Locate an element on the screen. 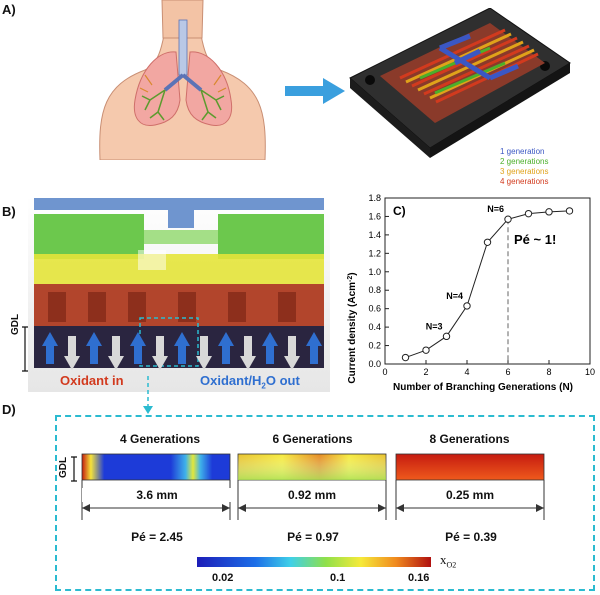  annotation-label: N=3 is located at coordinates (434, 326).